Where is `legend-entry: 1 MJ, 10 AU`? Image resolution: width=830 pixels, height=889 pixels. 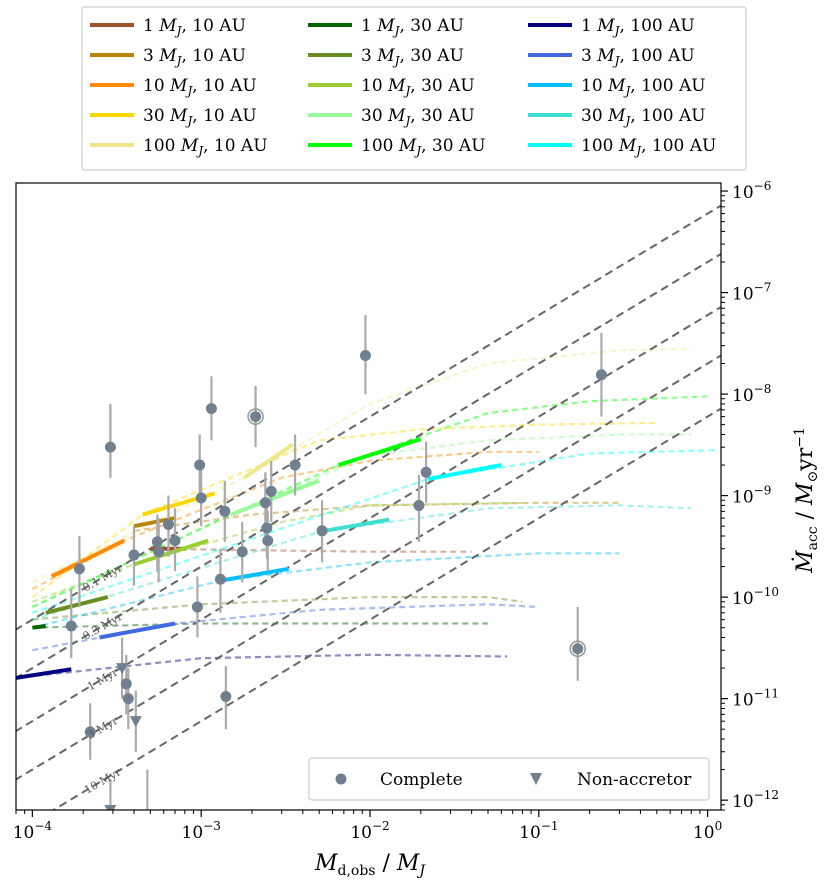
legend-entry: 1 MJ, 10 AU is located at coordinates (168, 27).